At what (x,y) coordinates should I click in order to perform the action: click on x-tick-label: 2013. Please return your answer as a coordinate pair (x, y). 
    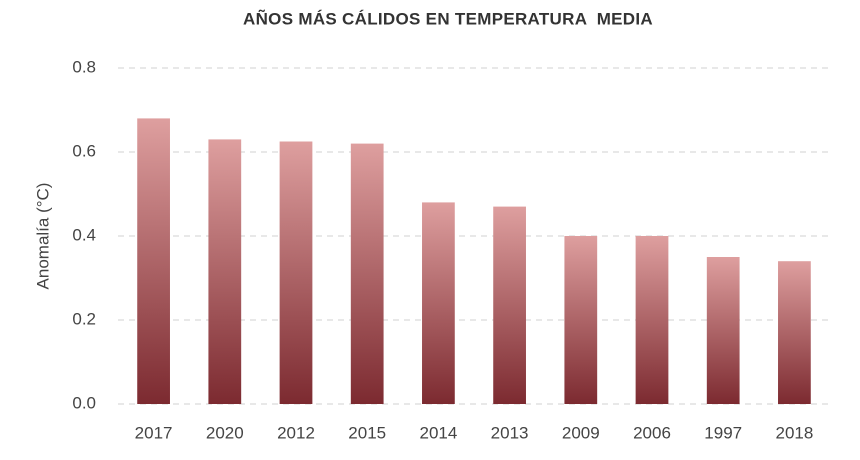
    Looking at the image, I should click on (510, 432).